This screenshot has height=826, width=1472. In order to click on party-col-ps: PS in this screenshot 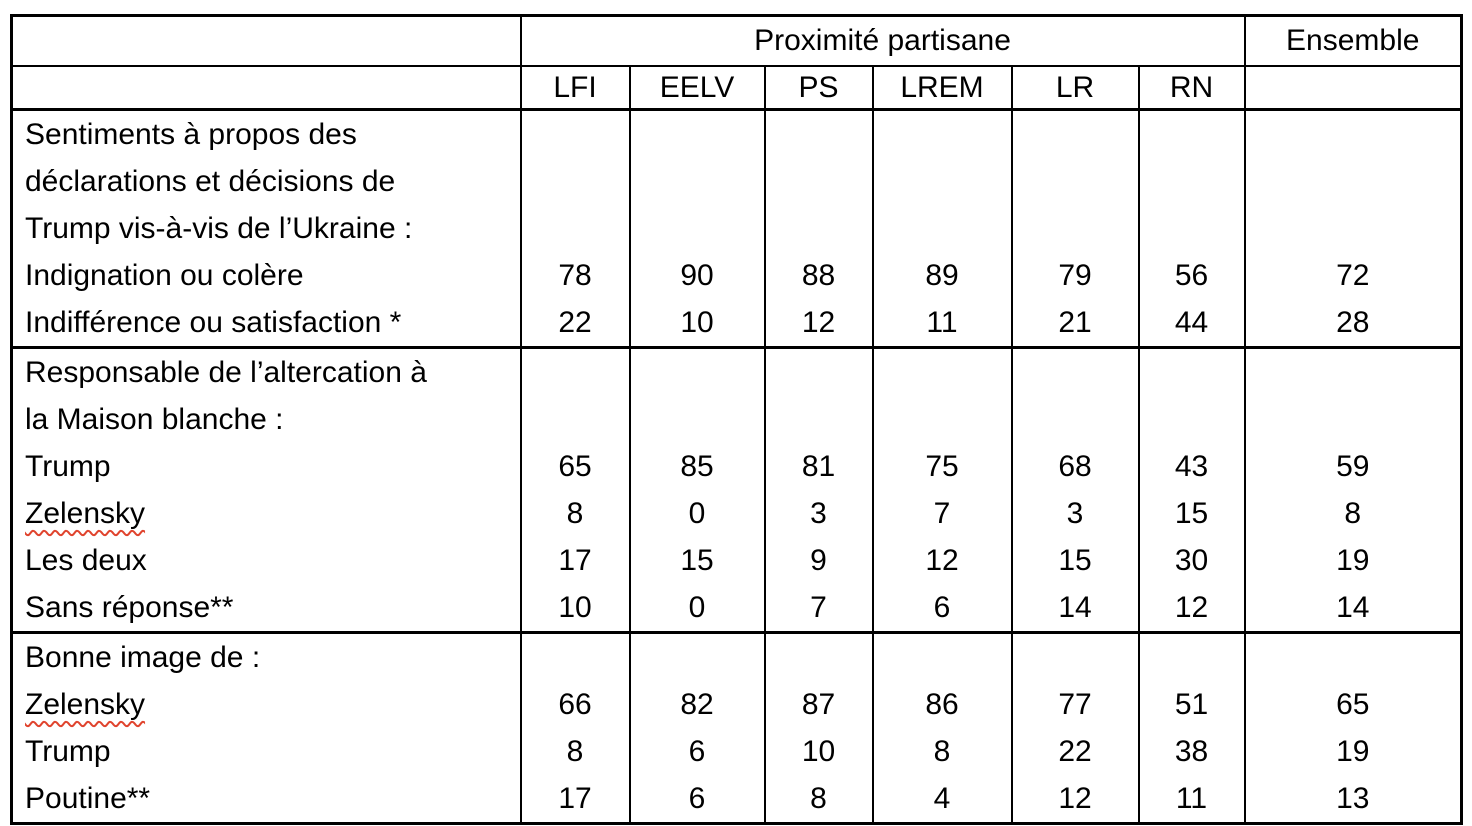, I will do `click(818, 88)`.